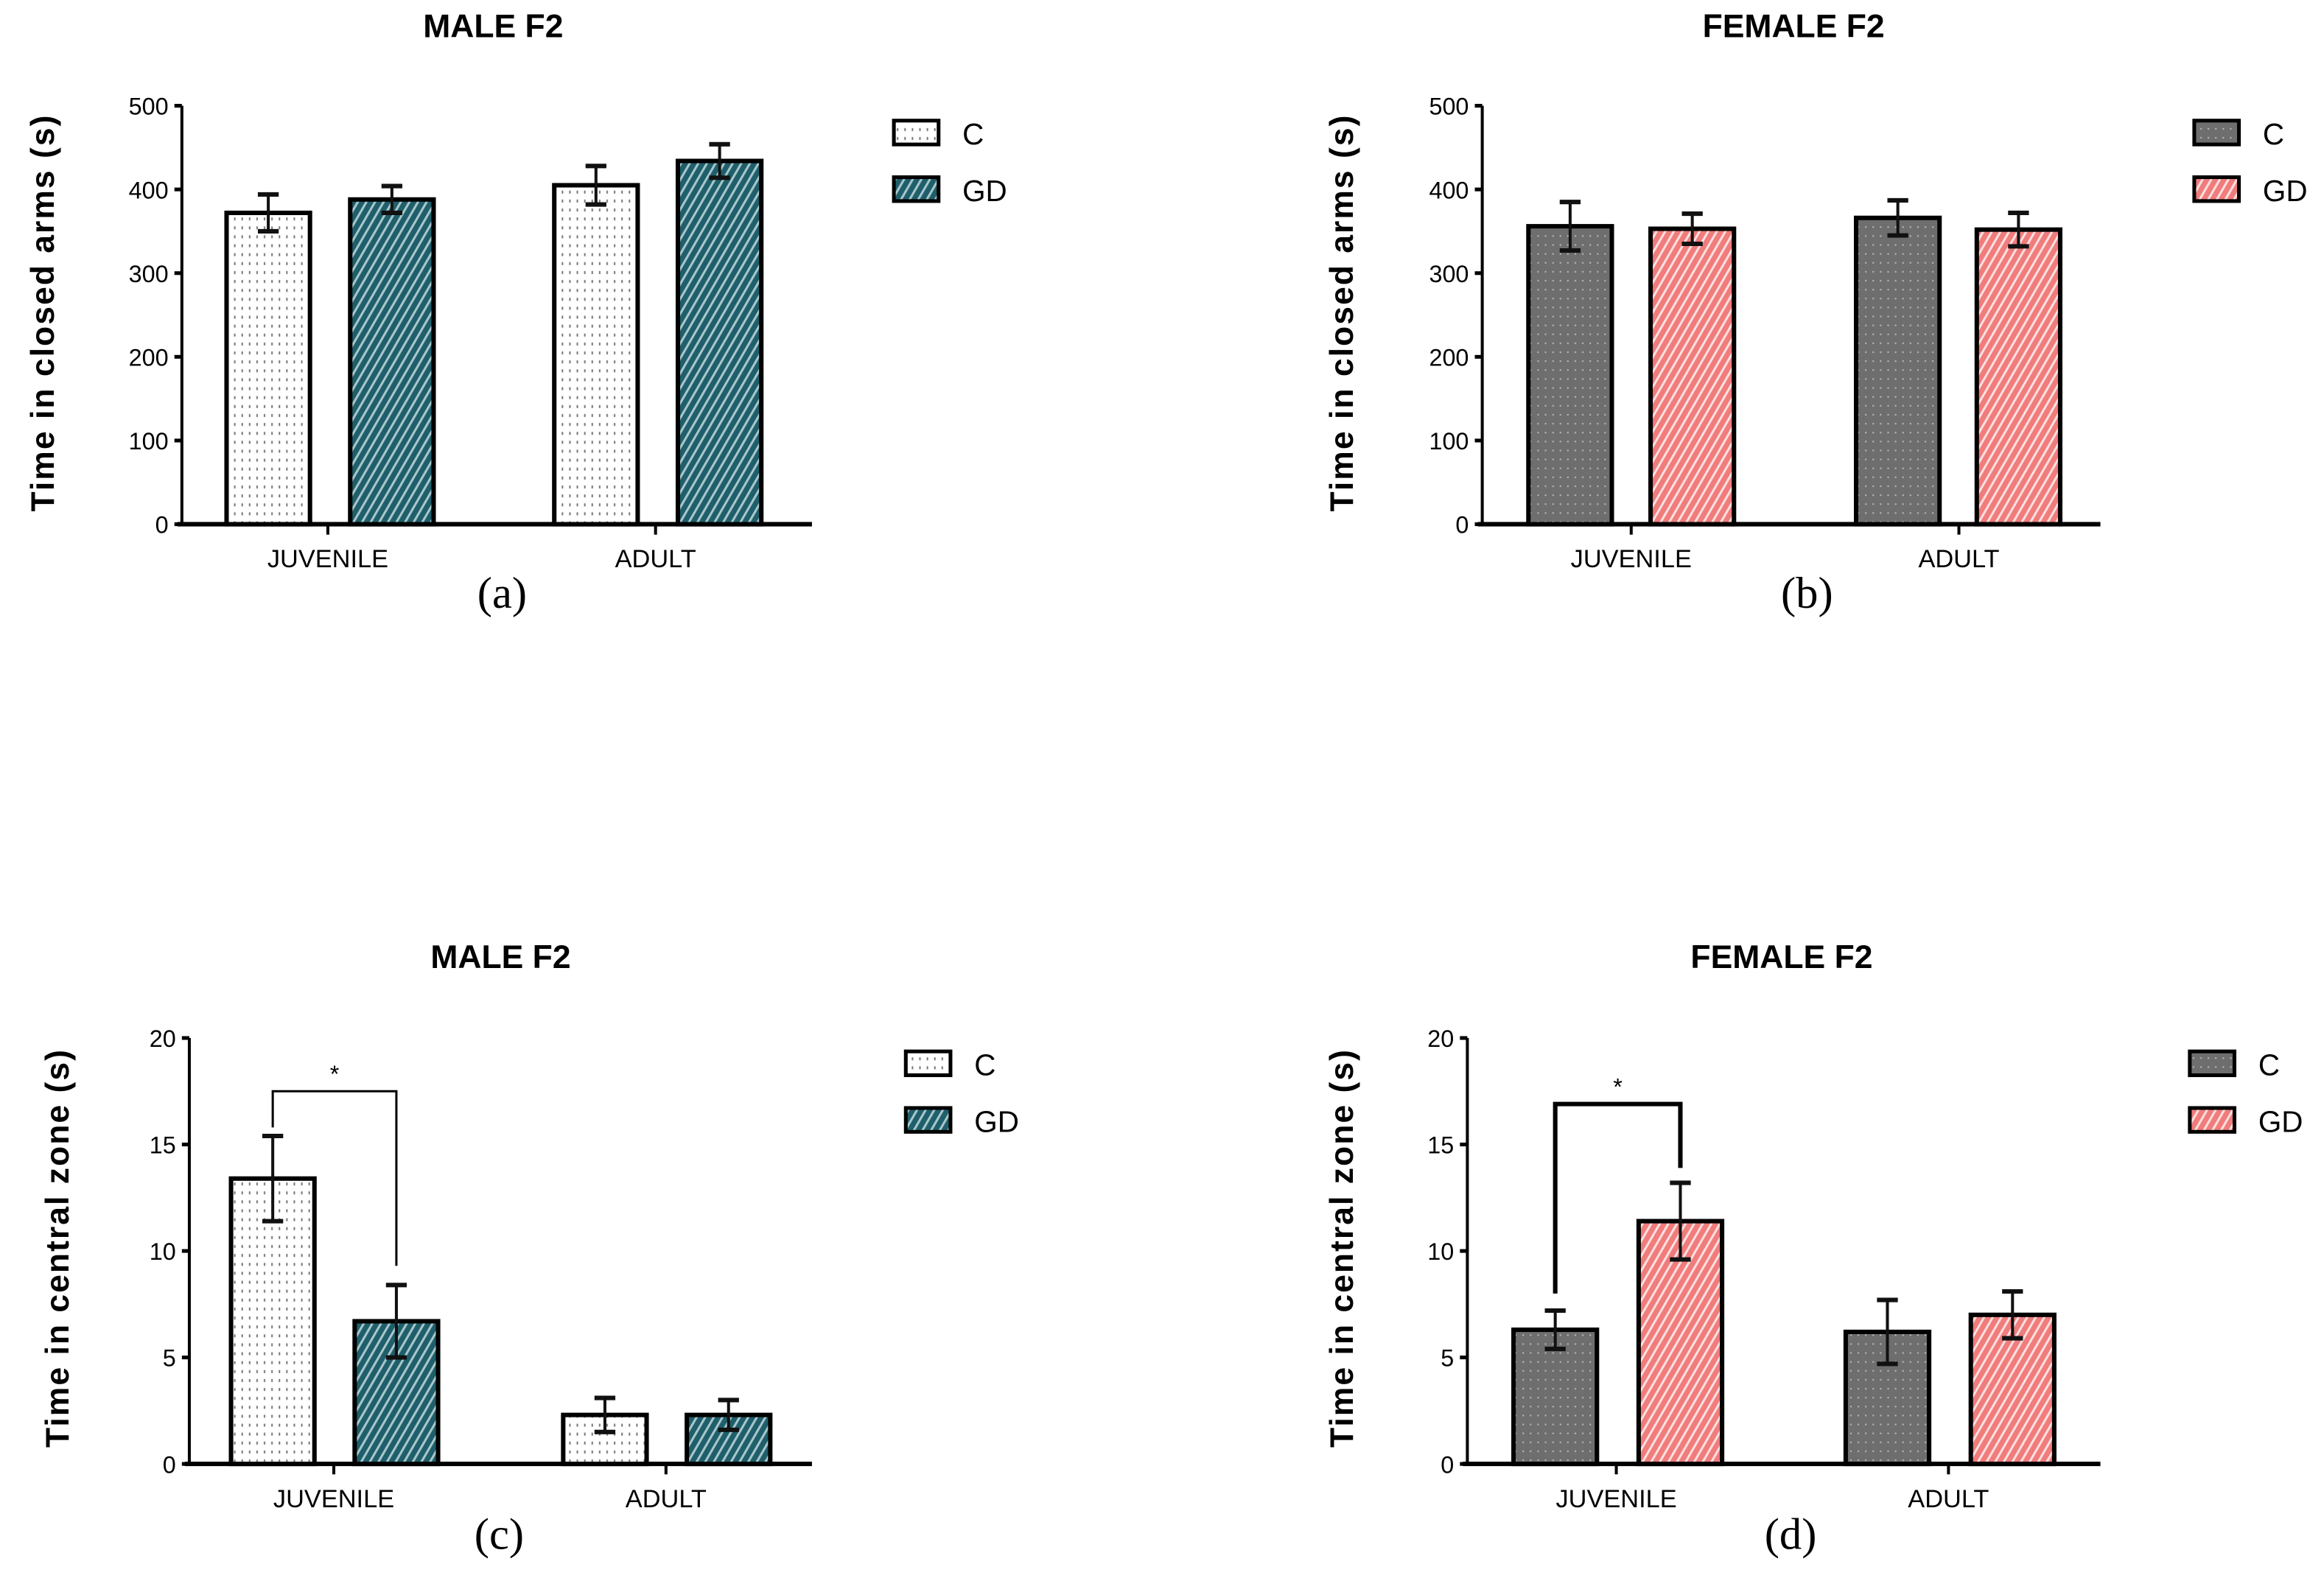 This screenshot has width=2324, height=1592. Describe the element at coordinates (1807, 593) in the screenshot. I see `panel-label: (b)` at that location.